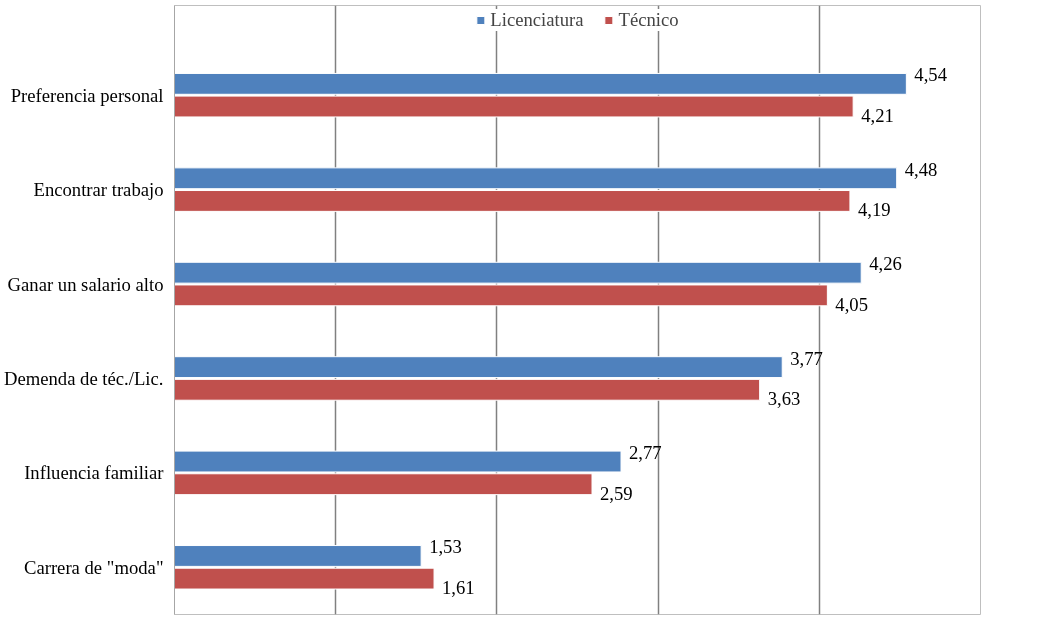 The width and height of the screenshot is (1042, 636). Describe the element at coordinates (83, 378) in the screenshot. I see `y-tick-label: Demenda de téc./Lic.` at that location.